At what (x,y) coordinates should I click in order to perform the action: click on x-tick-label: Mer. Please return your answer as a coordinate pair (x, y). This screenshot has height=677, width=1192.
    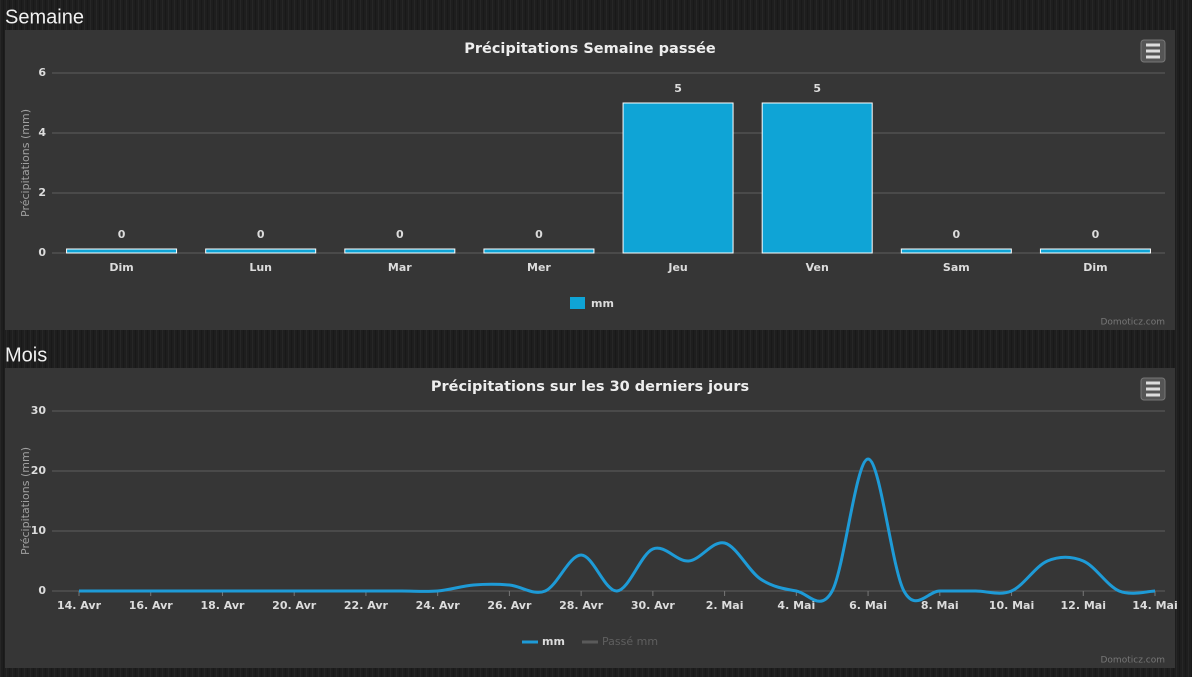
    Looking at the image, I should click on (539, 267).